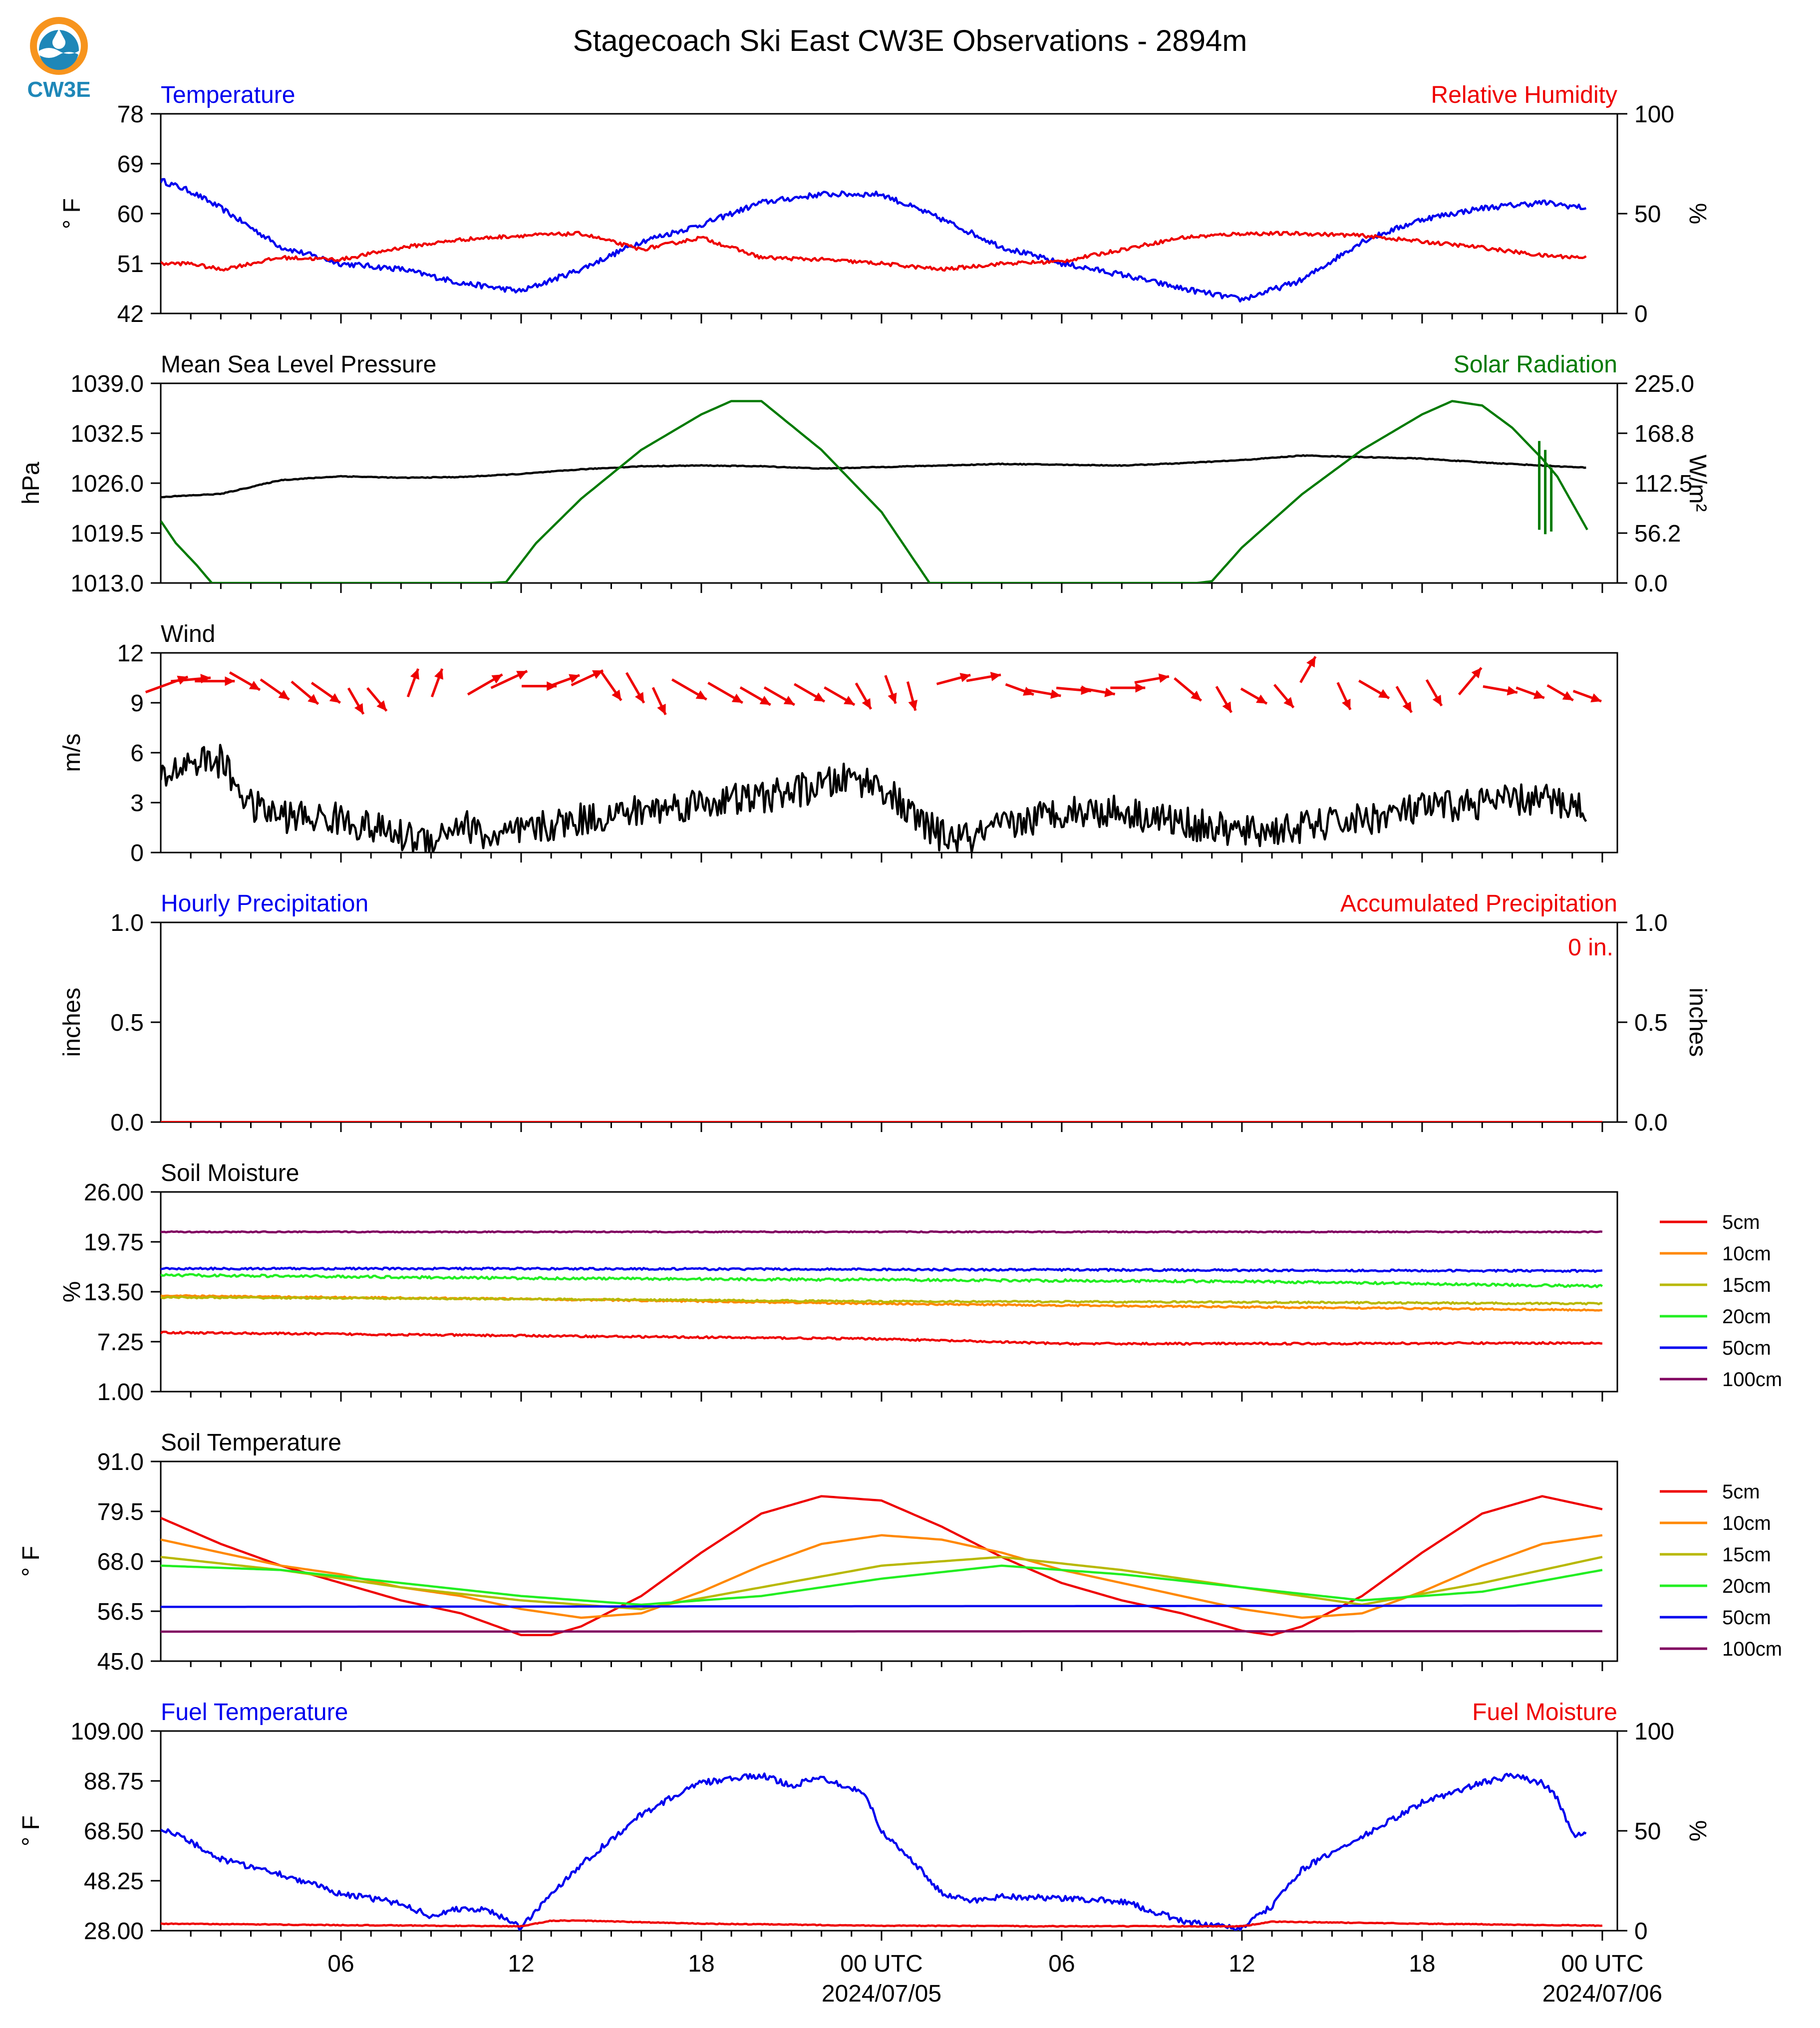 The height and width of the screenshot is (2028, 1820). What do you see at coordinates (127, 1123) in the screenshot?
I see `y-tick-label: 0.0` at bounding box center [127, 1123].